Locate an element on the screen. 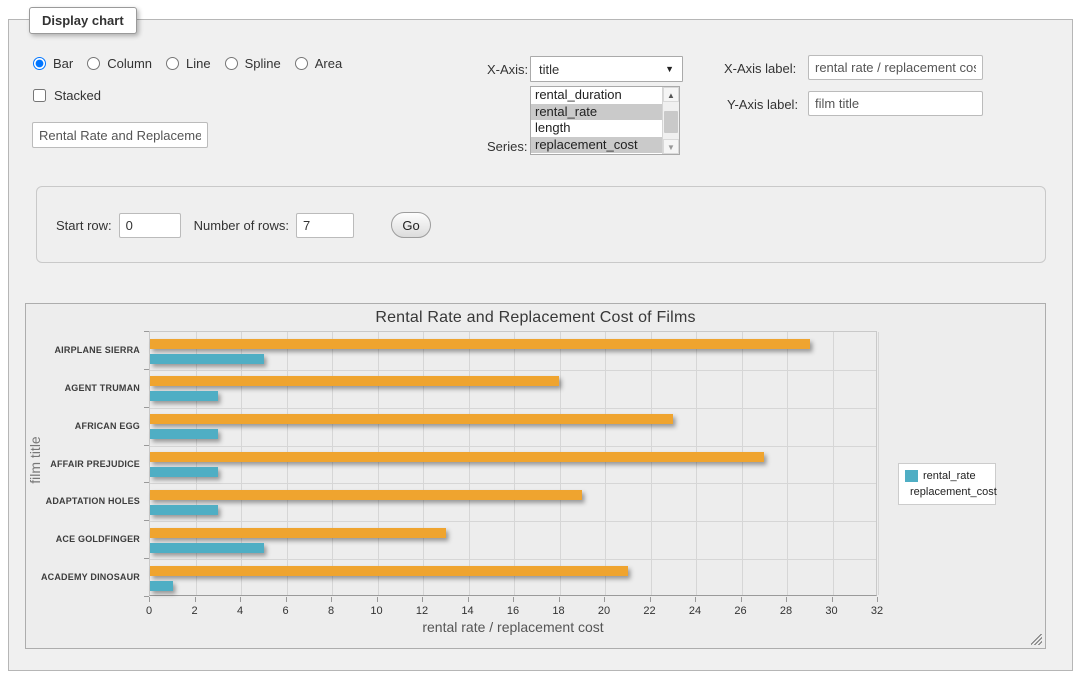  x-axis-tick-label: 18 is located at coordinates (558, 611).